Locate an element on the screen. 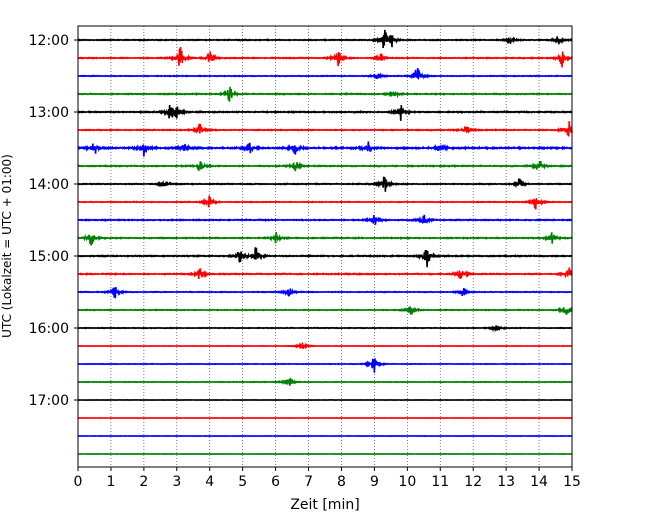 The width and height of the screenshot is (650, 520). x-tick-label: 10 is located at coordinates (407, 482).